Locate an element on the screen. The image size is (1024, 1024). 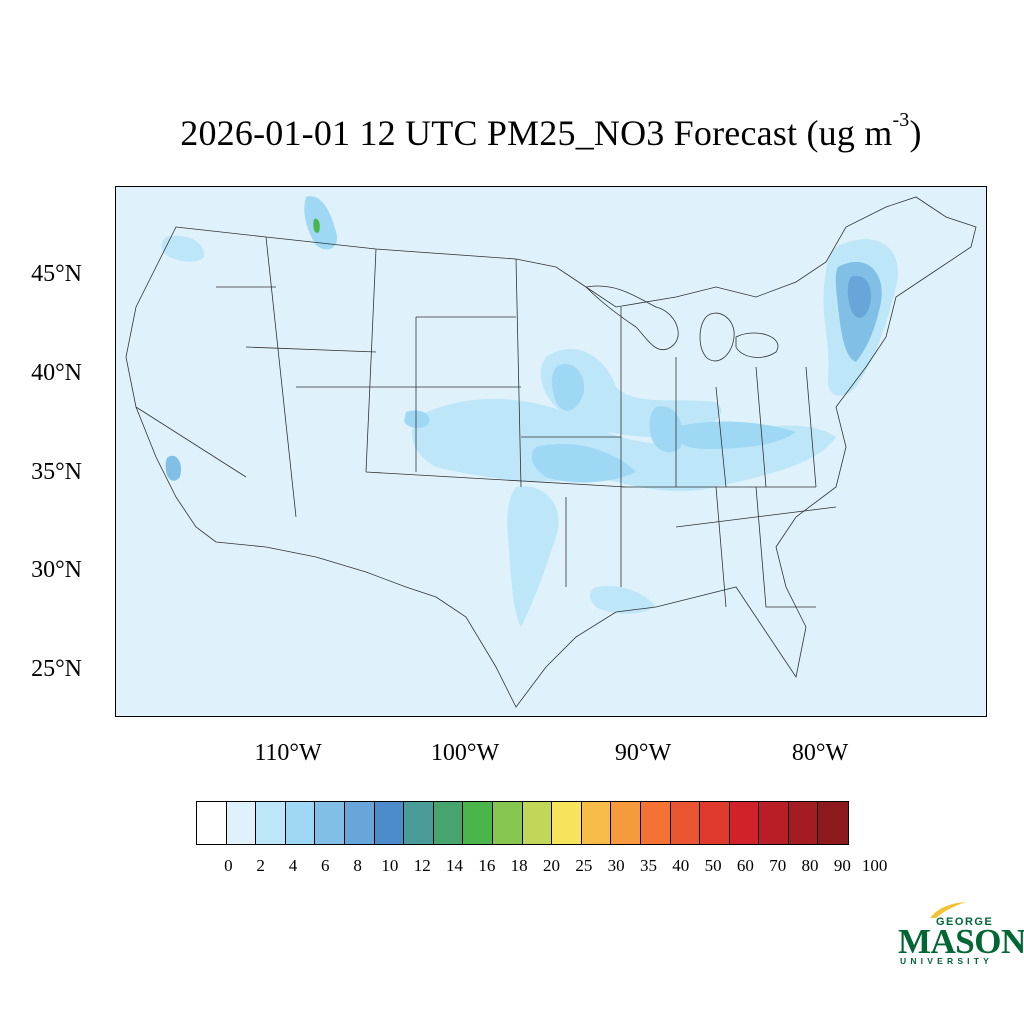
colorbar-label-13: 35 is located at coordinates (648, 865).